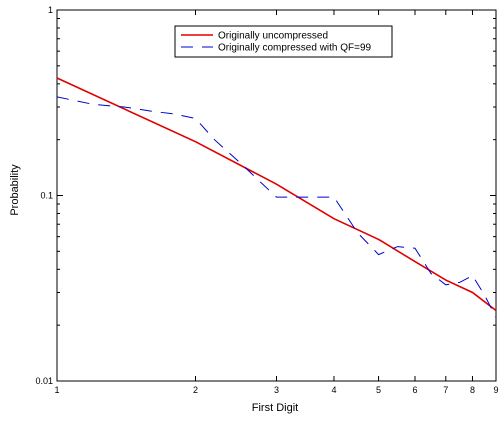  What do you see at coordinates (195, 390) in the screenshot?
I see `x-tick-label: 2` at bounding box center [195, 390].